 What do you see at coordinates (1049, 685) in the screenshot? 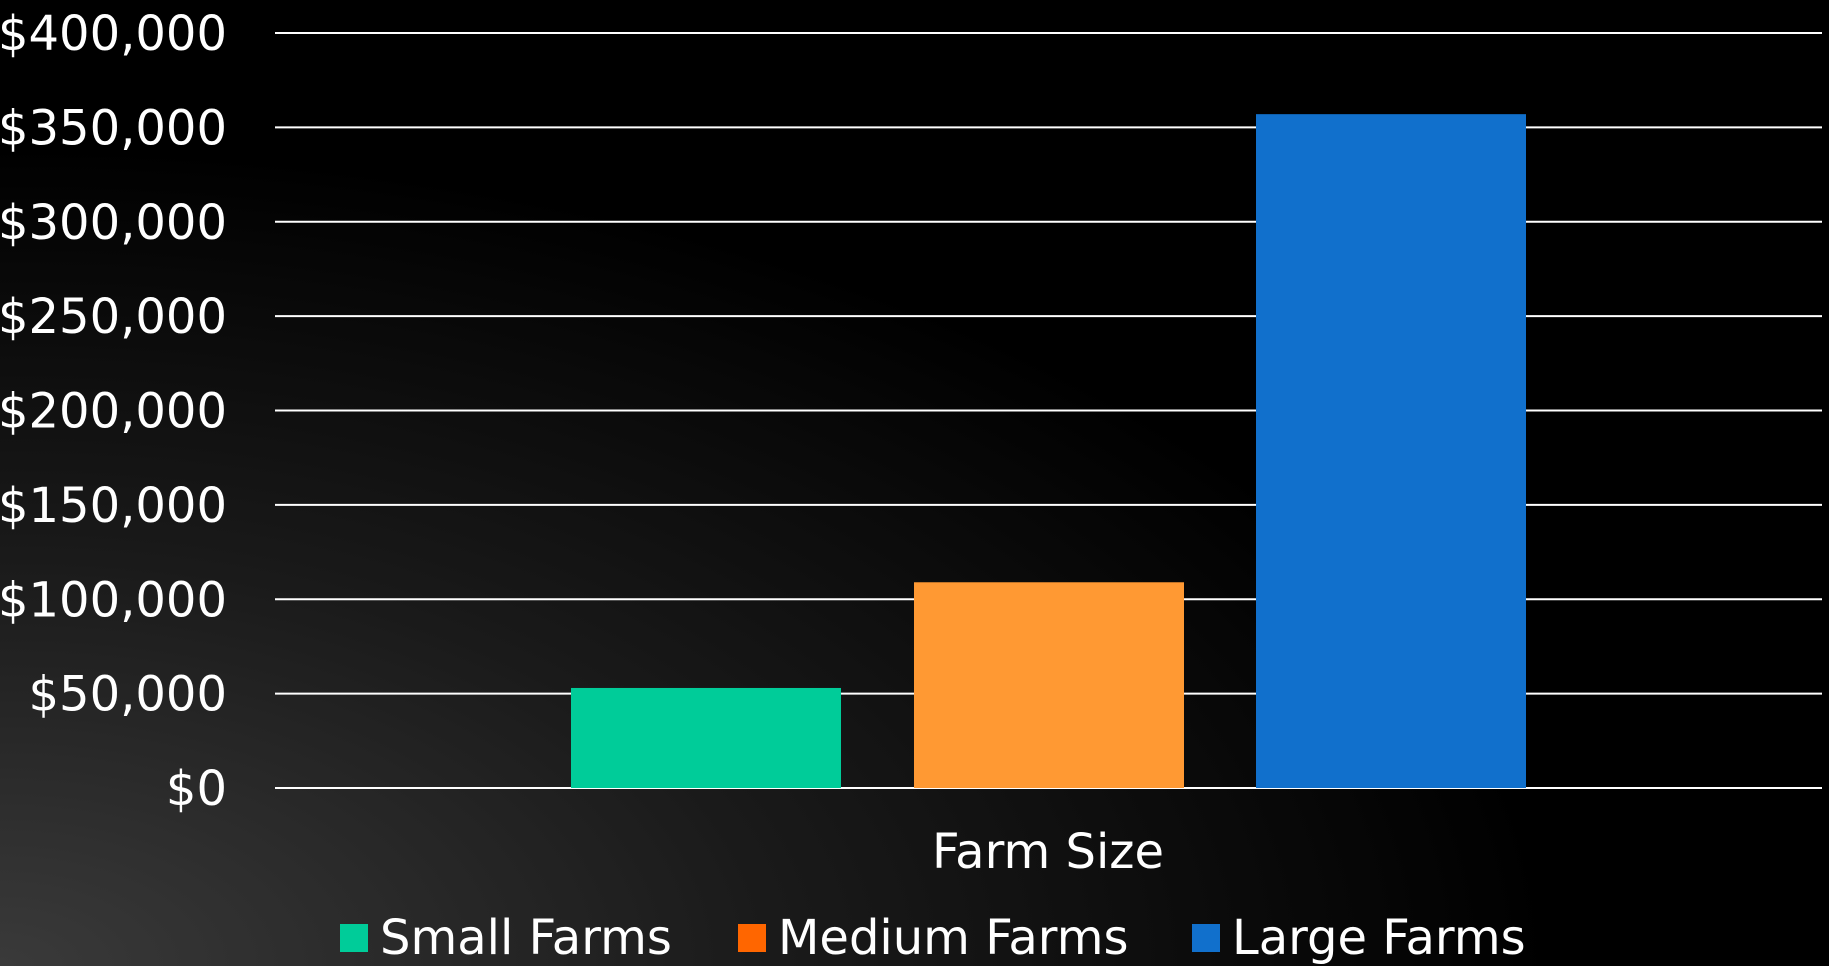
I see `bar-medium-farms` at bounding box center [1049, 685].